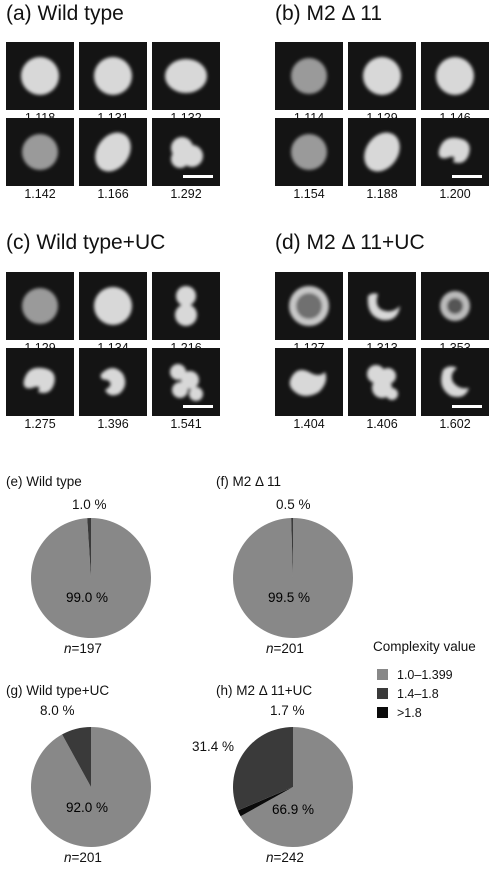  What do you see at coordinates (382, 194) in the screenshot?
I see `complexity-value-caption: 1.188` at bounding box center [382, 194].